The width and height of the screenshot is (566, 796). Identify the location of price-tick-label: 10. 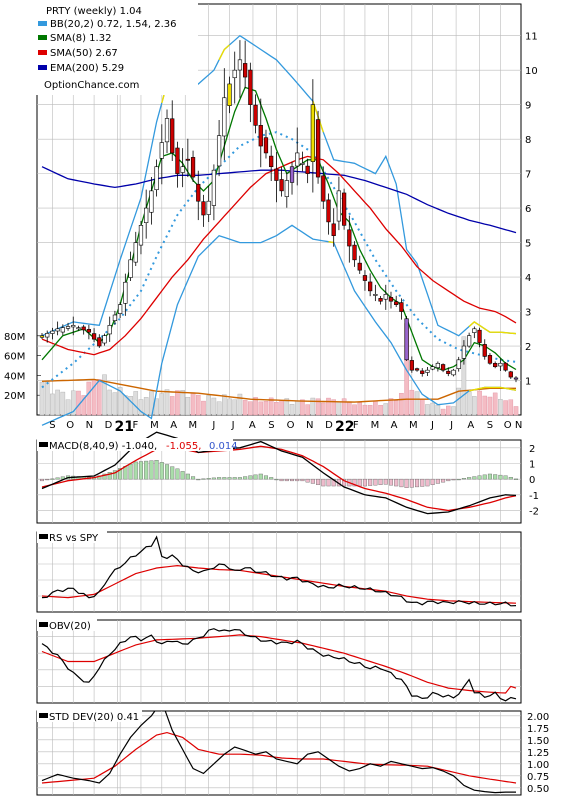
(531, 71).